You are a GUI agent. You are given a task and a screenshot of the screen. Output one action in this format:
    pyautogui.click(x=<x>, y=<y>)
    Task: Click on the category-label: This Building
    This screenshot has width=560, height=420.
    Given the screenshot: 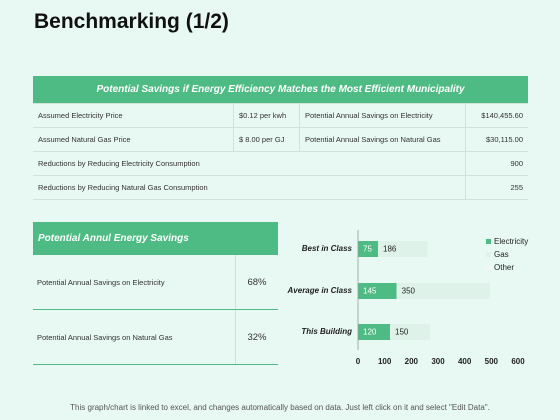 What is the action you would take?
    pyautogui.click(x=326, y=331)
    